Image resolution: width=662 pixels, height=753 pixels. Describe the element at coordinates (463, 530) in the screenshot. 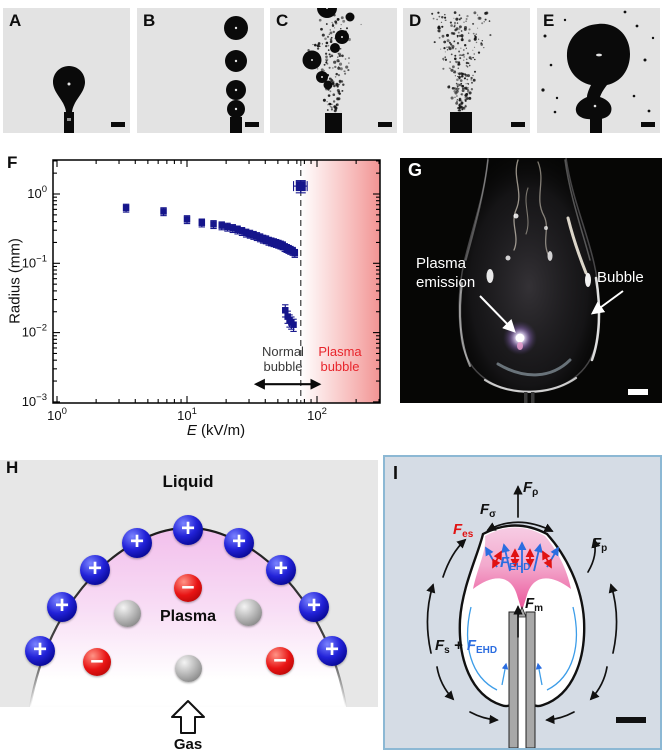

I see `force-label-f-es: Fes` at that location.